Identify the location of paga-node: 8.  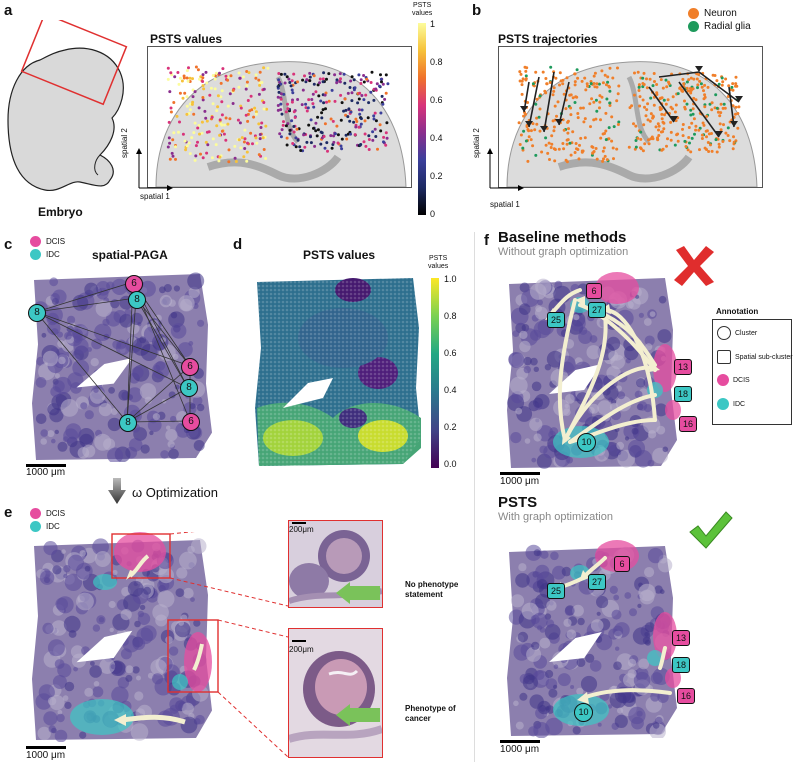
(189, 388).